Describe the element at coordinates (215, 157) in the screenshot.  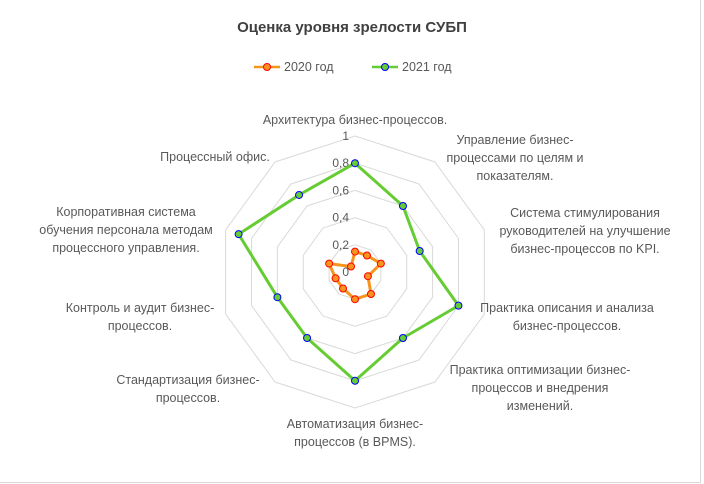
I see `category-label: Процессный офис.` at that location.